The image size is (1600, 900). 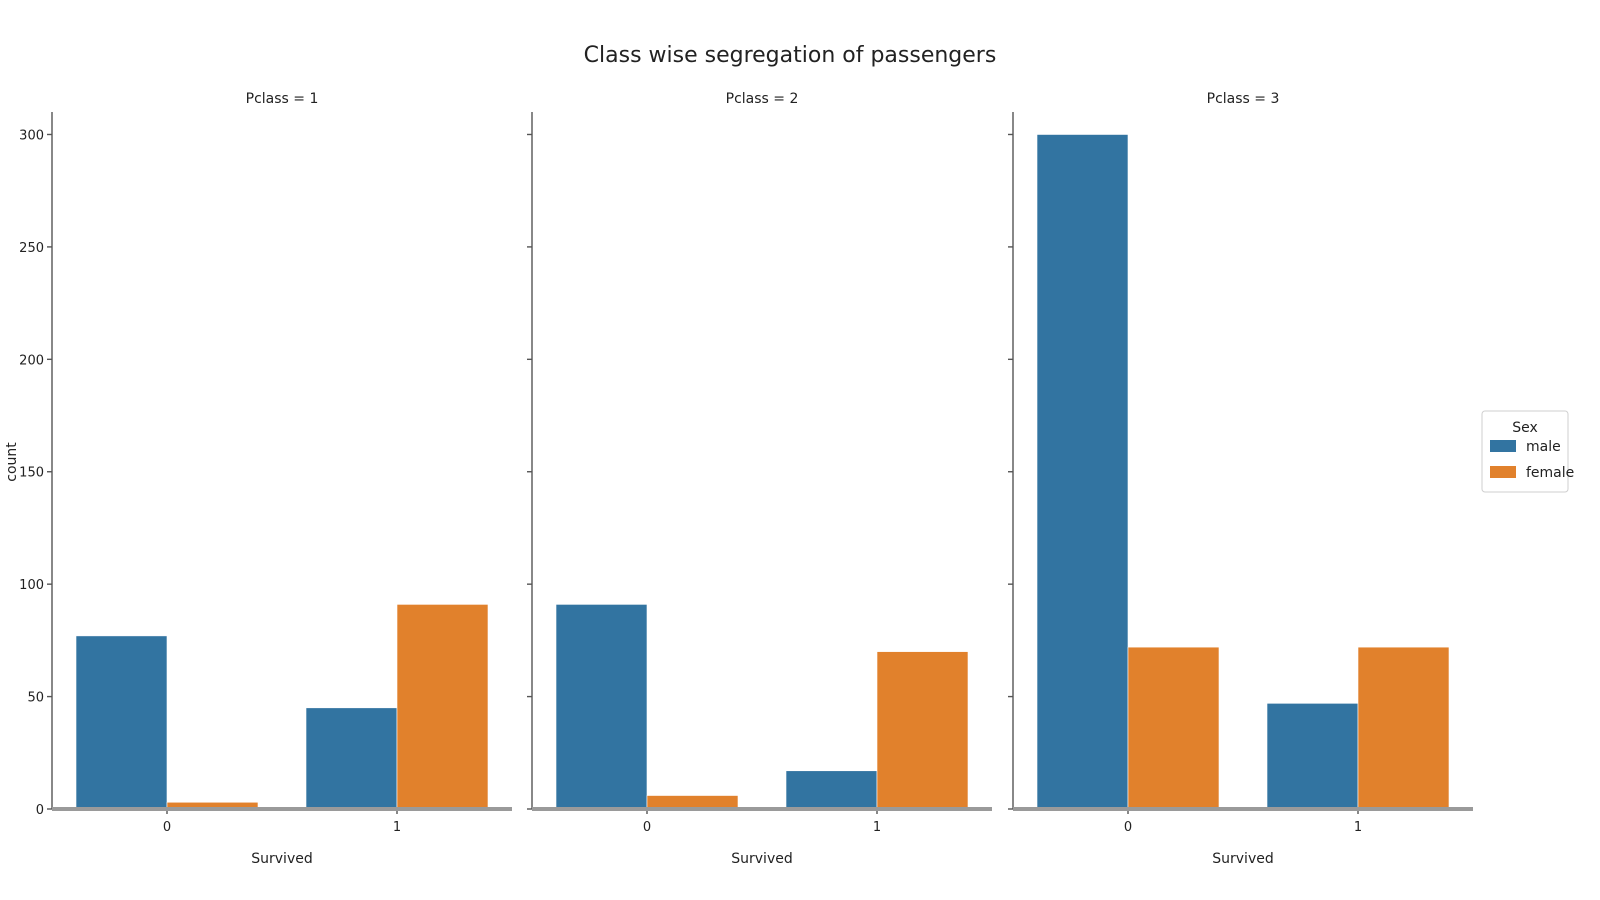 I want to click on legend: Sex male female, so click(x=1527, y=451).